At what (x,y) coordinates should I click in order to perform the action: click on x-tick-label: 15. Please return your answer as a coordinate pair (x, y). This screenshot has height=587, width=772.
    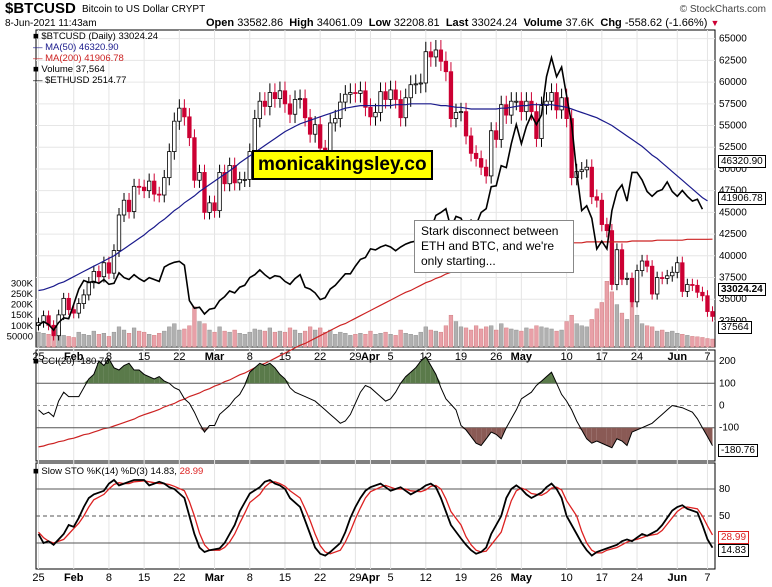
    Looking at the image, I should click on (285, 357).